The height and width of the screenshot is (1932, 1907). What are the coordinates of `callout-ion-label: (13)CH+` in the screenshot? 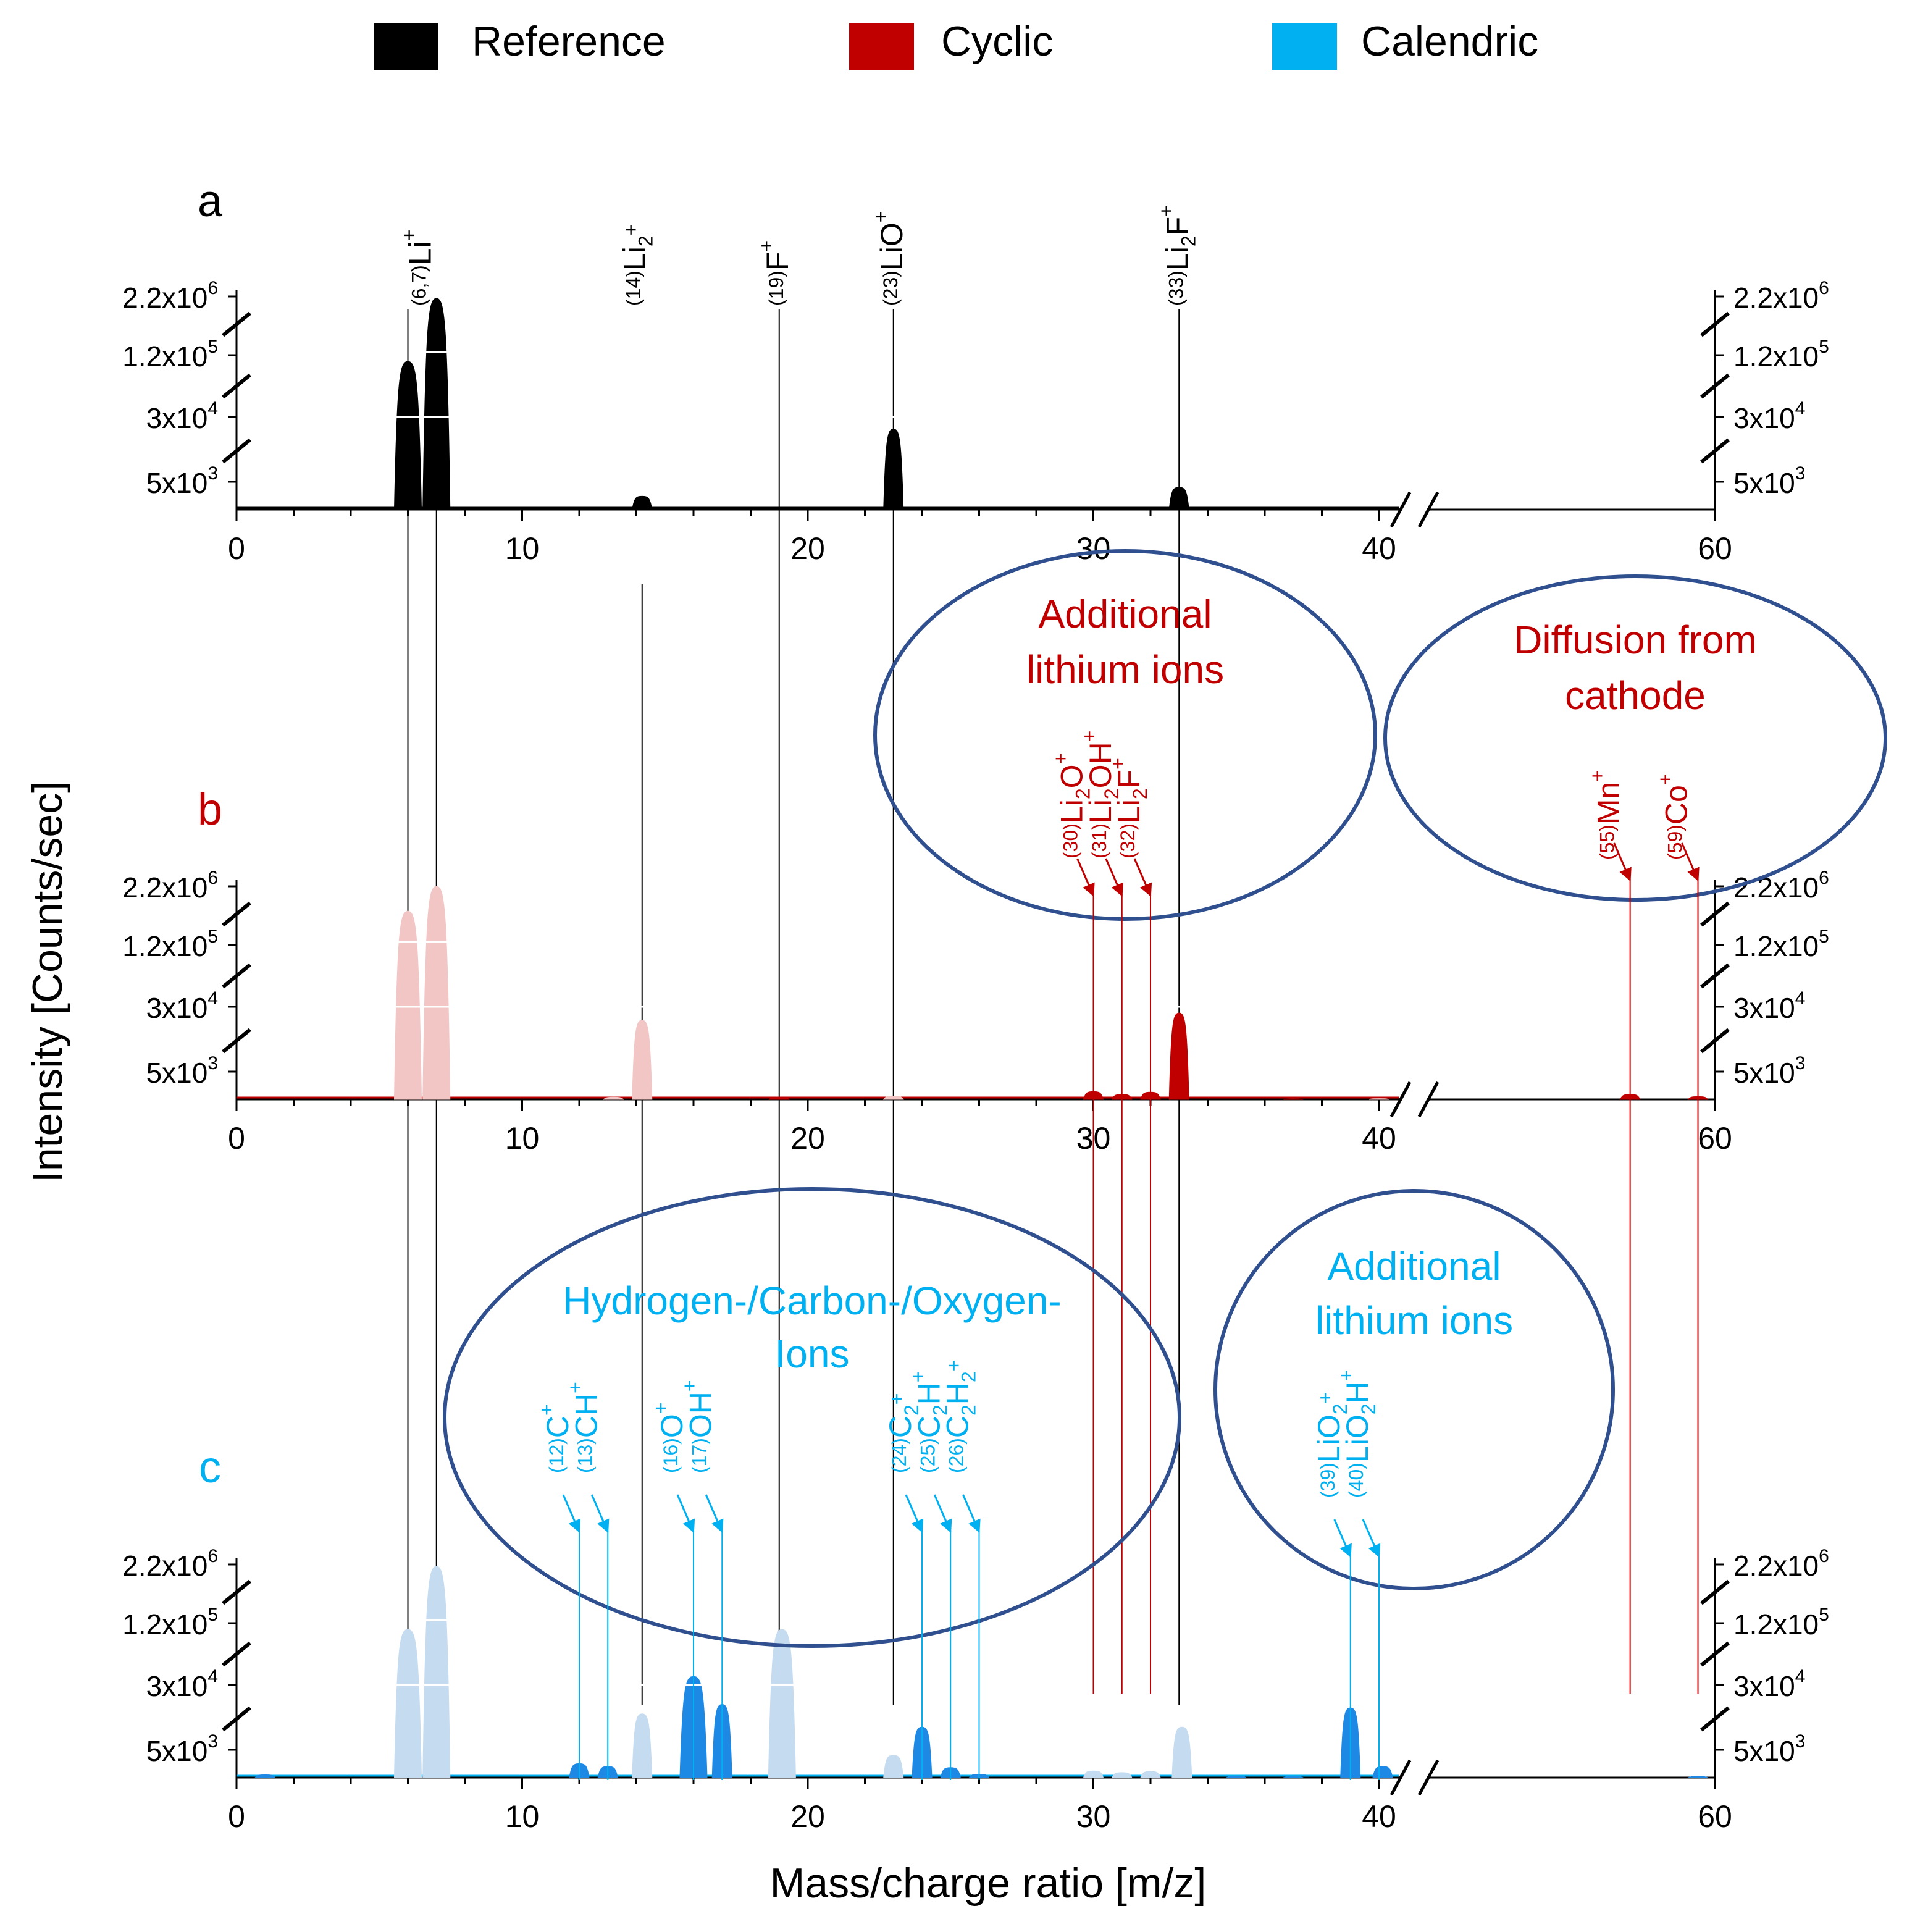 It's located at (583, 1427).